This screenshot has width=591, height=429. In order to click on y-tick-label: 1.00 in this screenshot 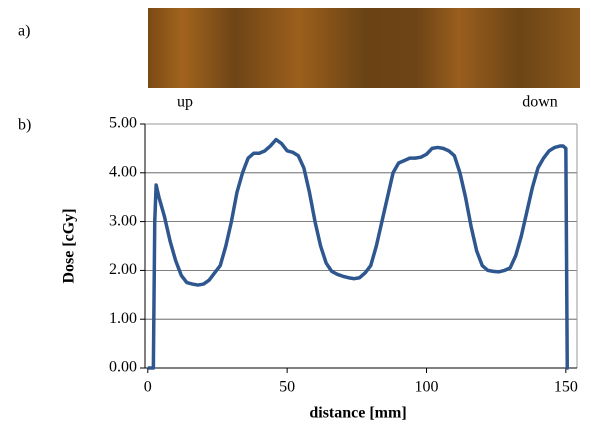, I will do `click(123, 318)`.